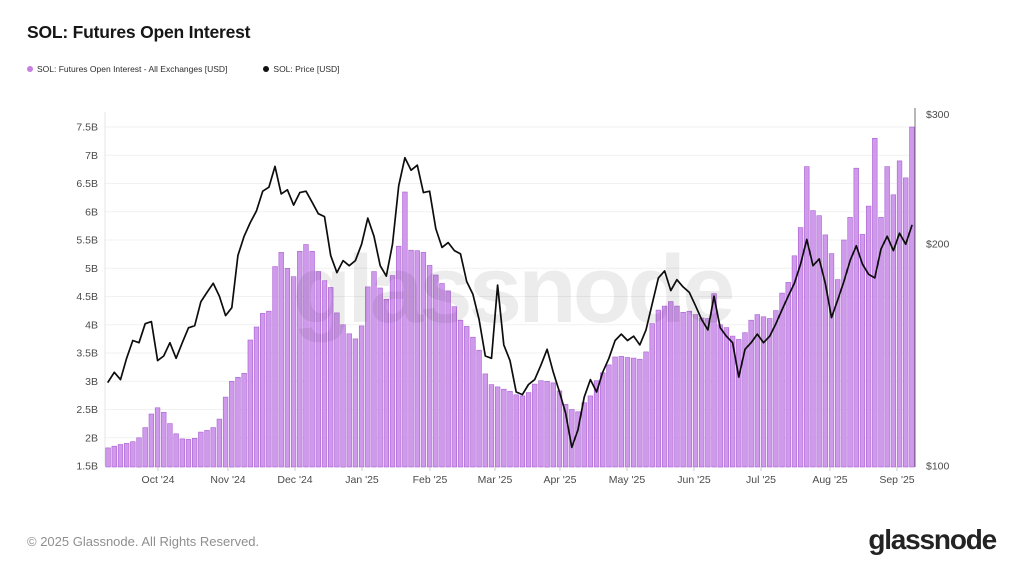 Image resolution: width=1024 pixels, height=576 pixels. Describe the element at coordinates (87, 128) in the screenshot. I see `y-axis-label-left: 7.5B` at that location.